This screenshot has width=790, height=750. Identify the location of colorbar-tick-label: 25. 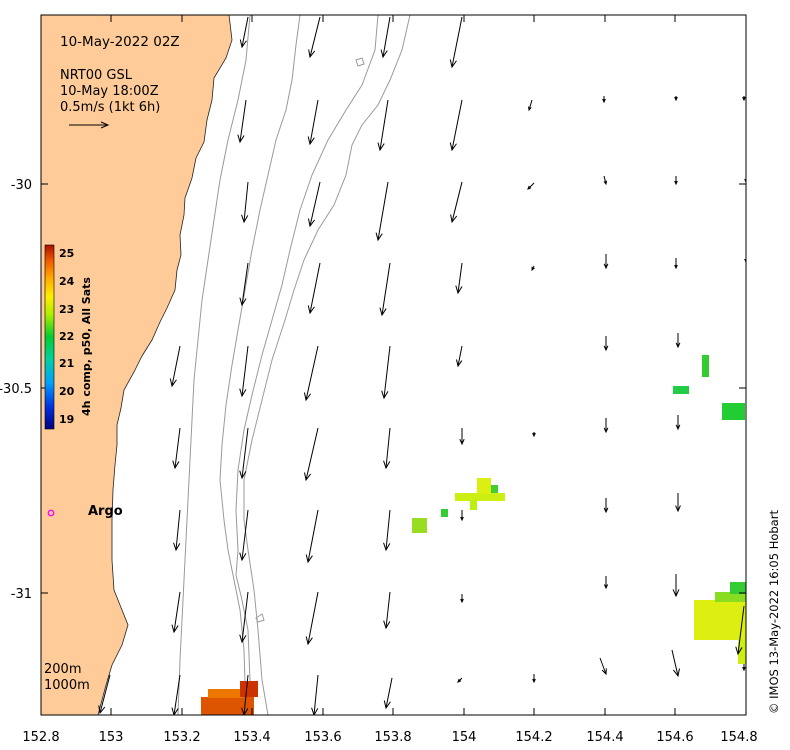
(66, 253).